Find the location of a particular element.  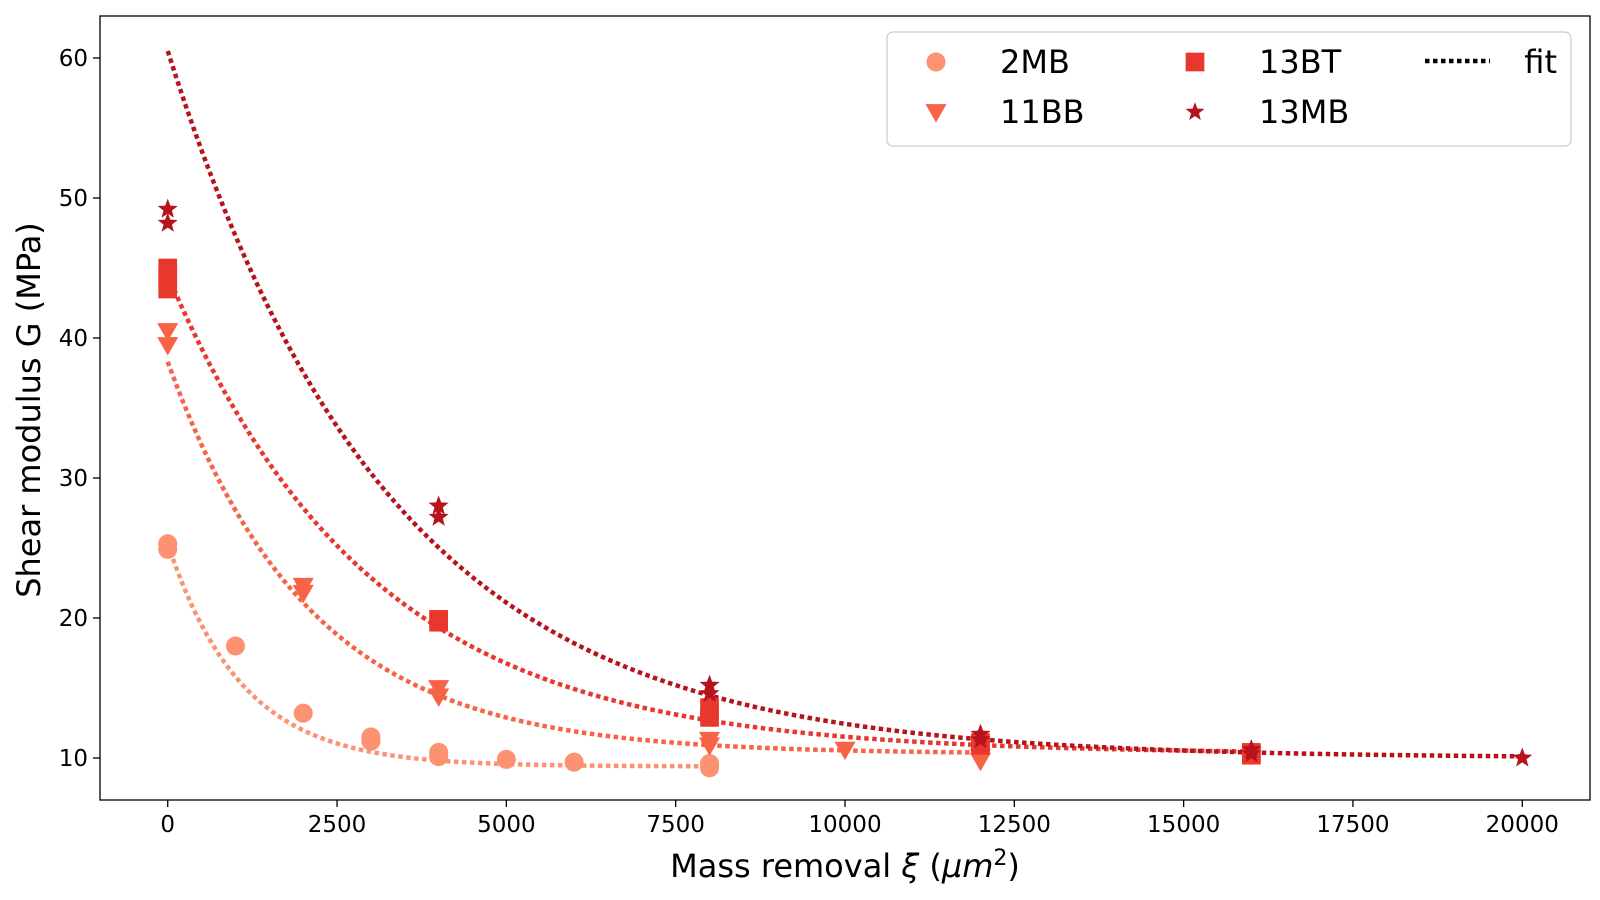

legend: 2MB 11BB 13BT 13MB fit is located at coordinates (1229, 89).